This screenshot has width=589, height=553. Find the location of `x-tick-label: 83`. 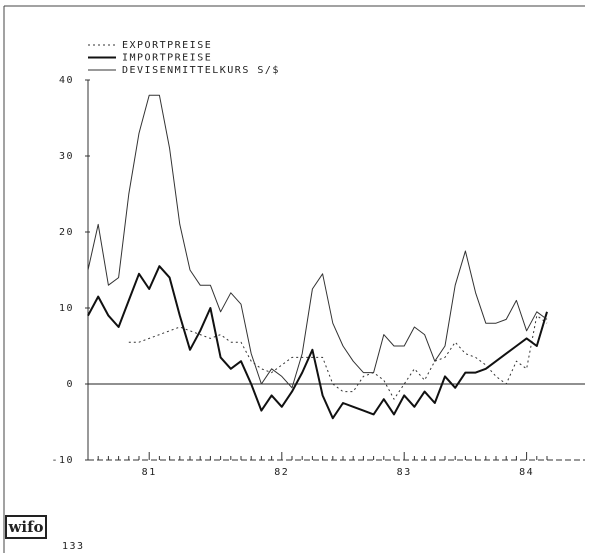

x-tick-label: 83 is located at coordinates (404, 472).